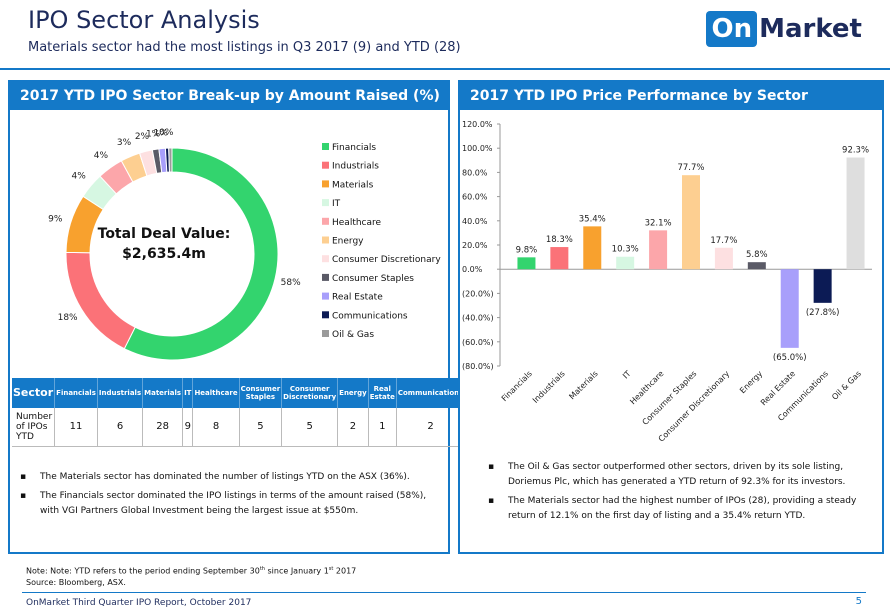 Image resolution: width=890 pixels, height=616 pixels. I want to click on y-tick-label: (40.0%), so click(478, 318).